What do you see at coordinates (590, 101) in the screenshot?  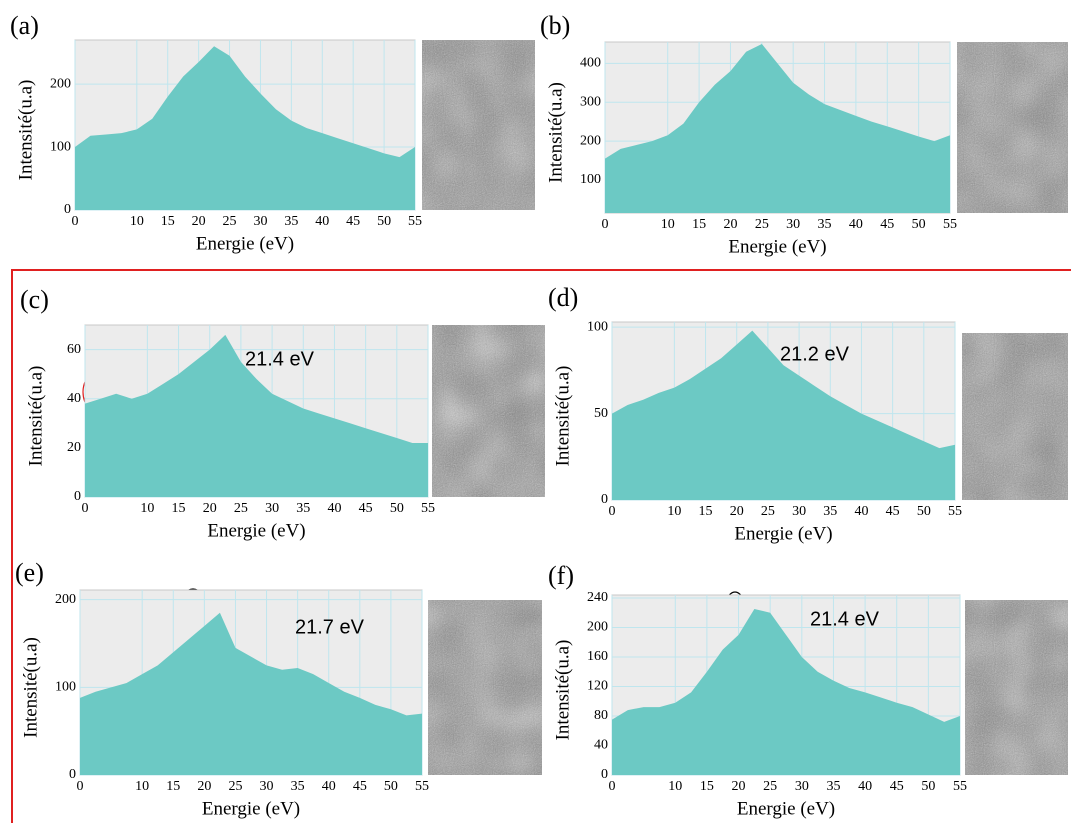 I see `y-tick-label: 300` at bounding box center [590, 101].